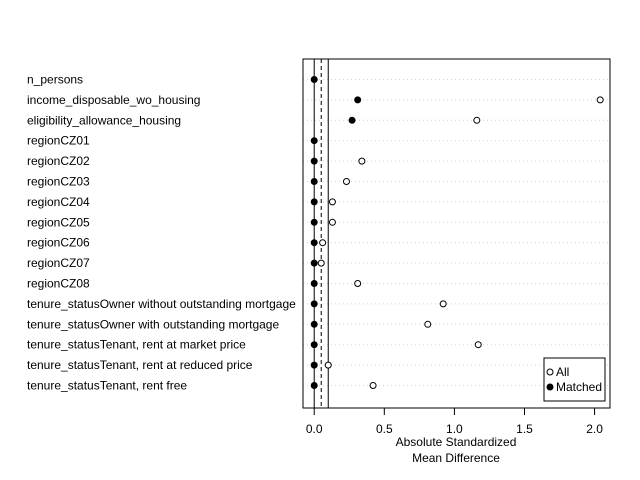 This screenshot has height=480, width=640. Describe the element at coordinates (104, 120) in the screenshot. I see `row-label: eligibility_allowance_housing` at that location.